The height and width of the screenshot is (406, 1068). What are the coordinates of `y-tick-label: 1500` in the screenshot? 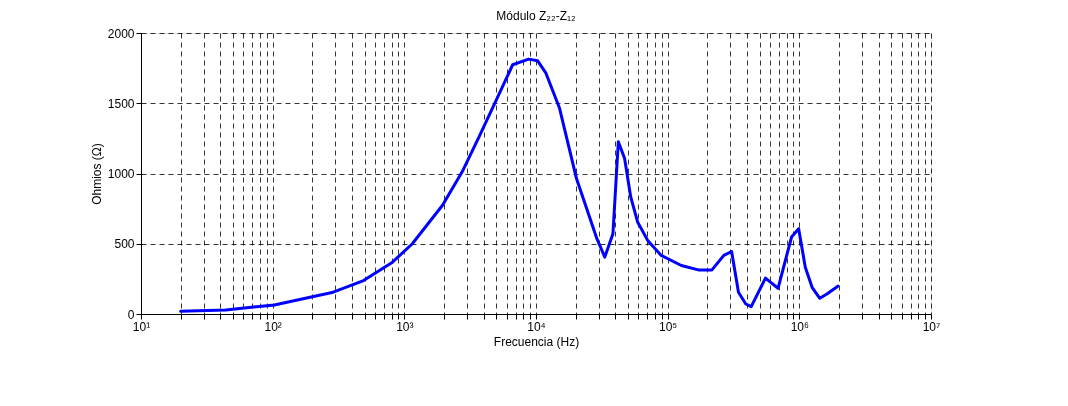 It's located at (121, 103).